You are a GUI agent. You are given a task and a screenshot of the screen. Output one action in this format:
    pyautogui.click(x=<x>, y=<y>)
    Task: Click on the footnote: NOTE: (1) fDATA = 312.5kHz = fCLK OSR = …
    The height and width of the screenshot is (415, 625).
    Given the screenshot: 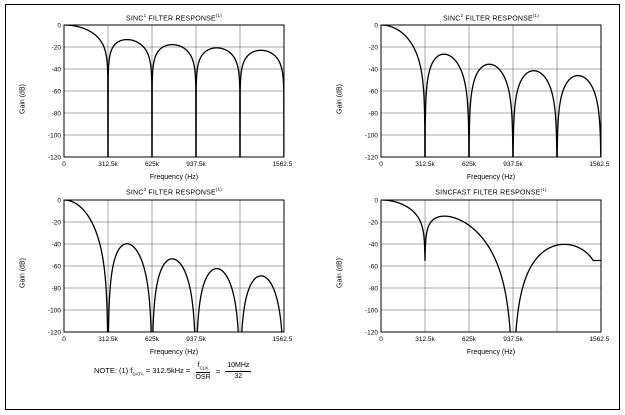 What is the action you would take?
    pyautogui.click(x=351, y=372)
    